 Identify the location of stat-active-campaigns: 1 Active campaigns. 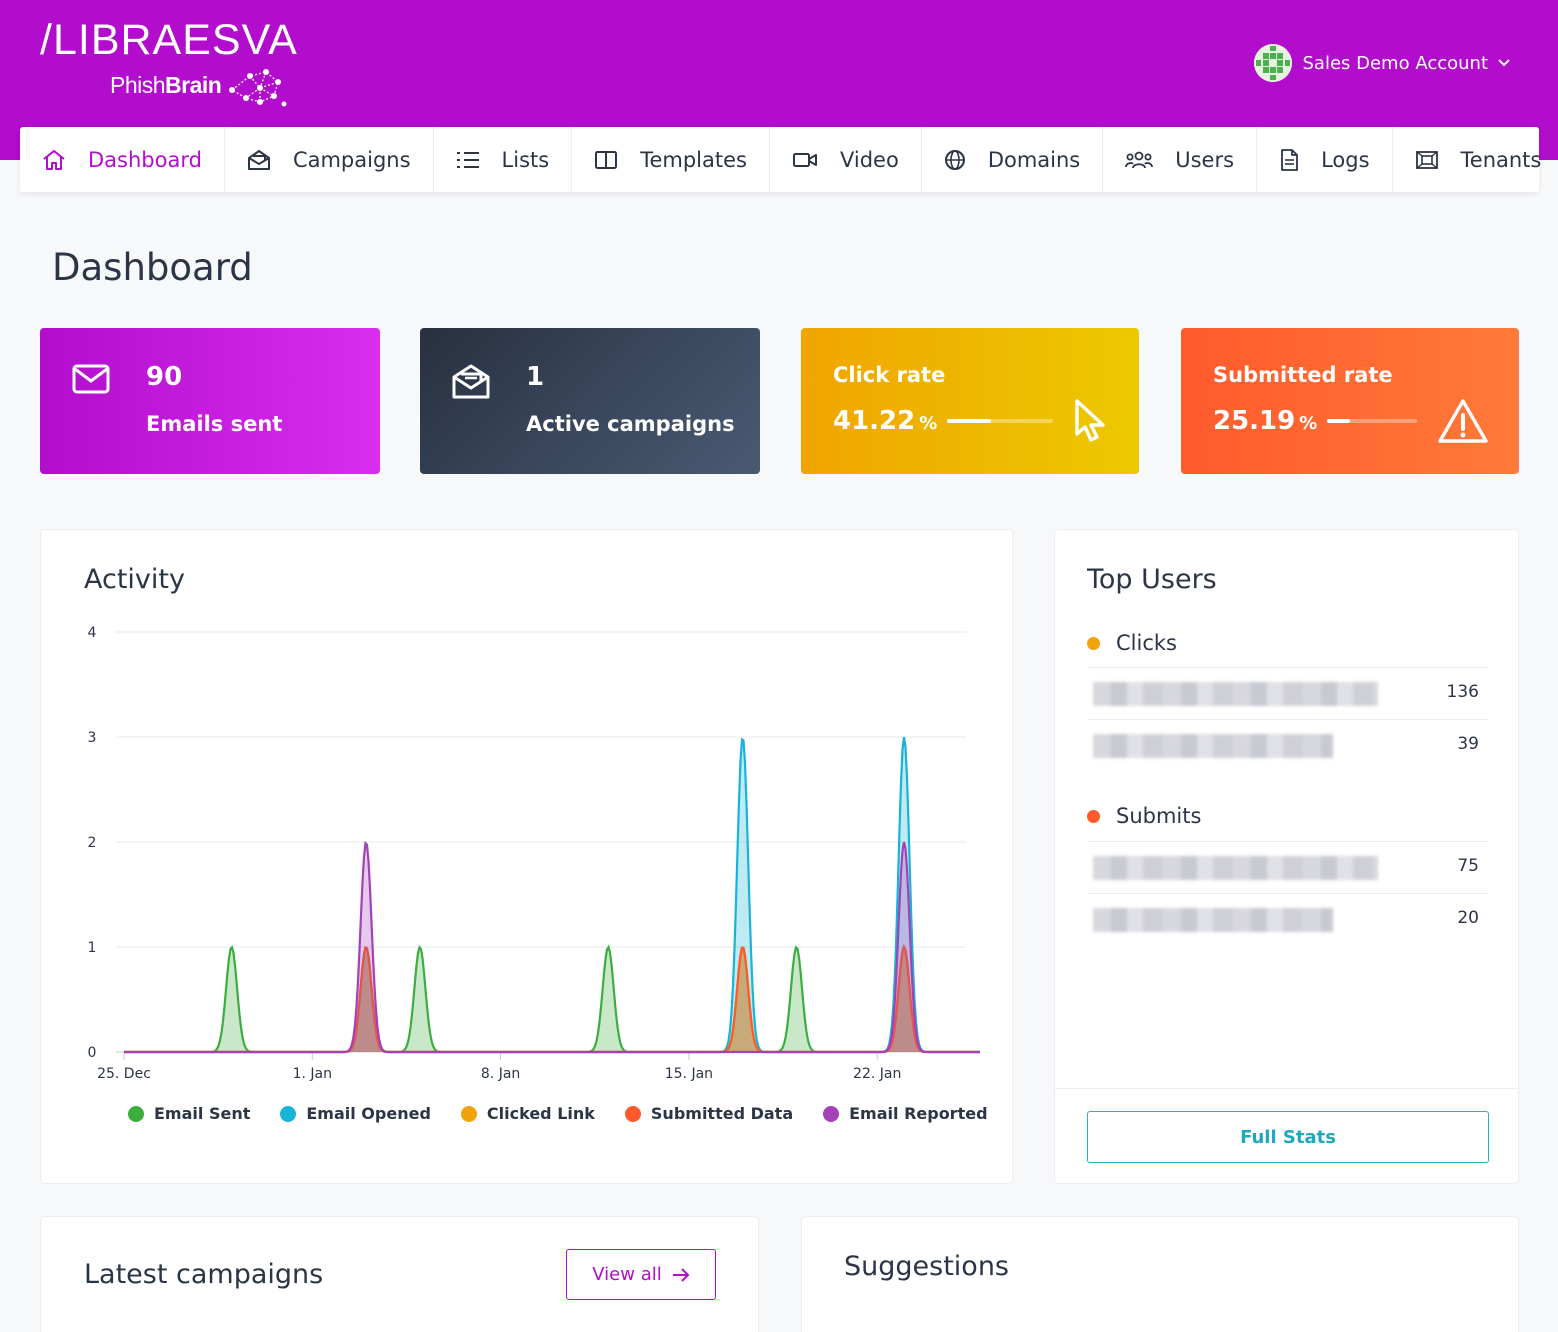
(590, 401).